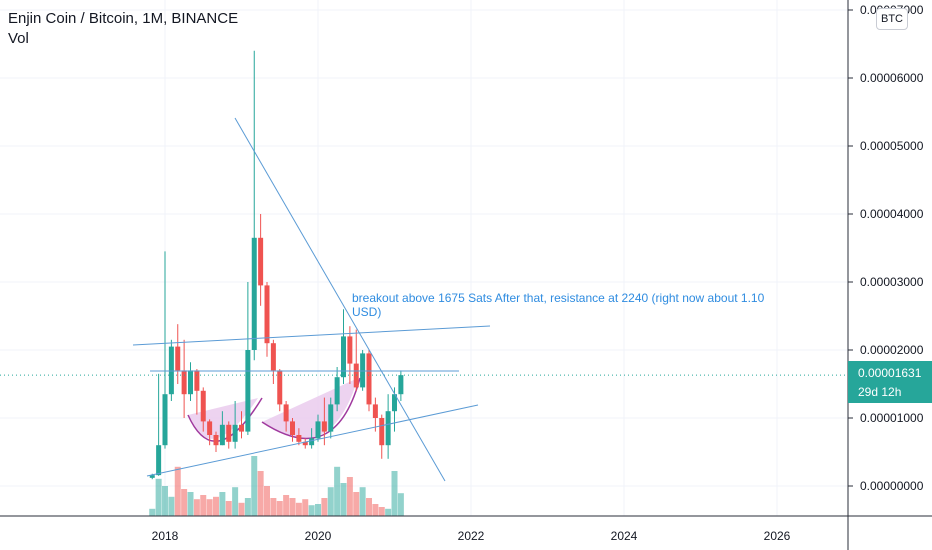 This screenshot has height=550, width=932. Describe the element at coordinates (892, 19) in the screenshot. I see `currency-badge: BTC` at that location.